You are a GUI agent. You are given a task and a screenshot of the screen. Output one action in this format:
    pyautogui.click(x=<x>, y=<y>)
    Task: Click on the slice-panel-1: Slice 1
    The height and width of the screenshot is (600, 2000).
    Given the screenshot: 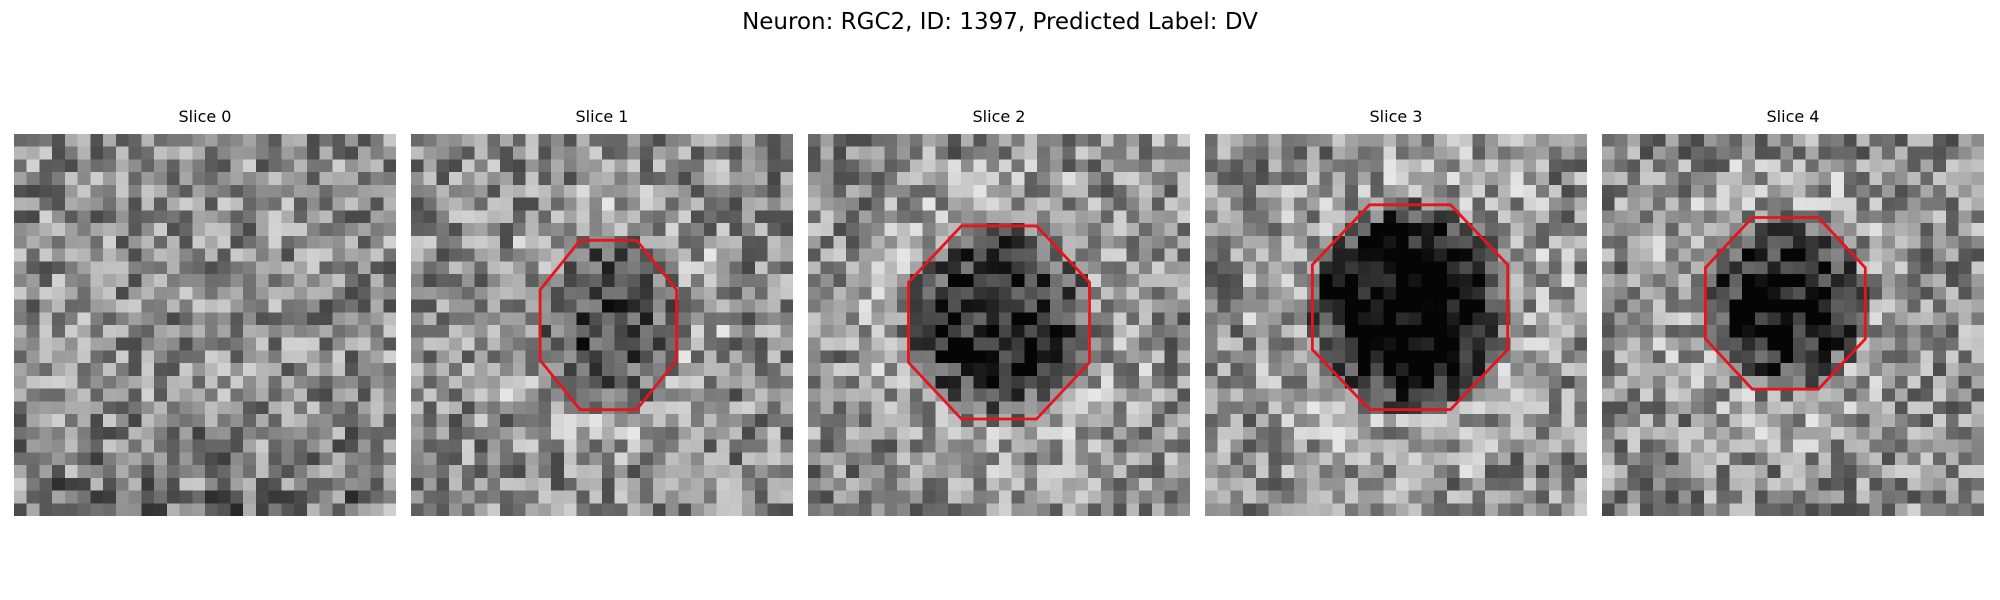 What is the action you would take?
    pyautogui.click(x=602, y=311)
    